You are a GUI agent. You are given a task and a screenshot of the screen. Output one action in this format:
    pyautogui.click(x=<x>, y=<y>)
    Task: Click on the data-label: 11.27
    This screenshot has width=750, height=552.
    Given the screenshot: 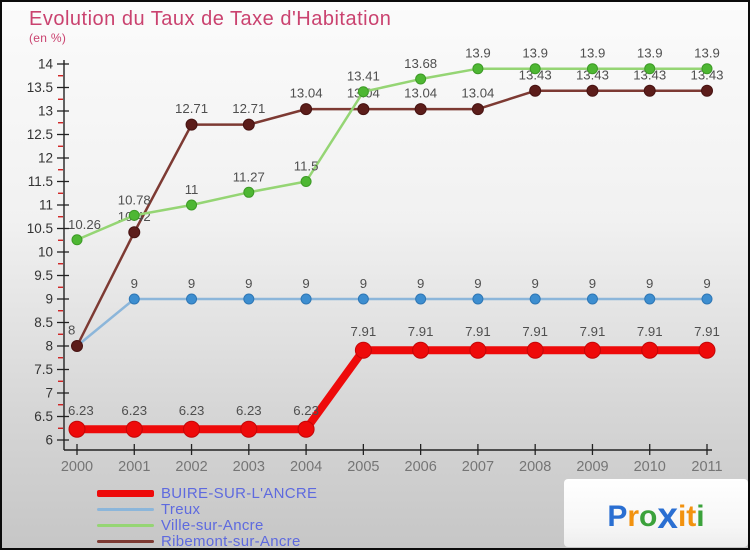 What is the action you would take?
    pyautogui.click(x=249, y=176)
    